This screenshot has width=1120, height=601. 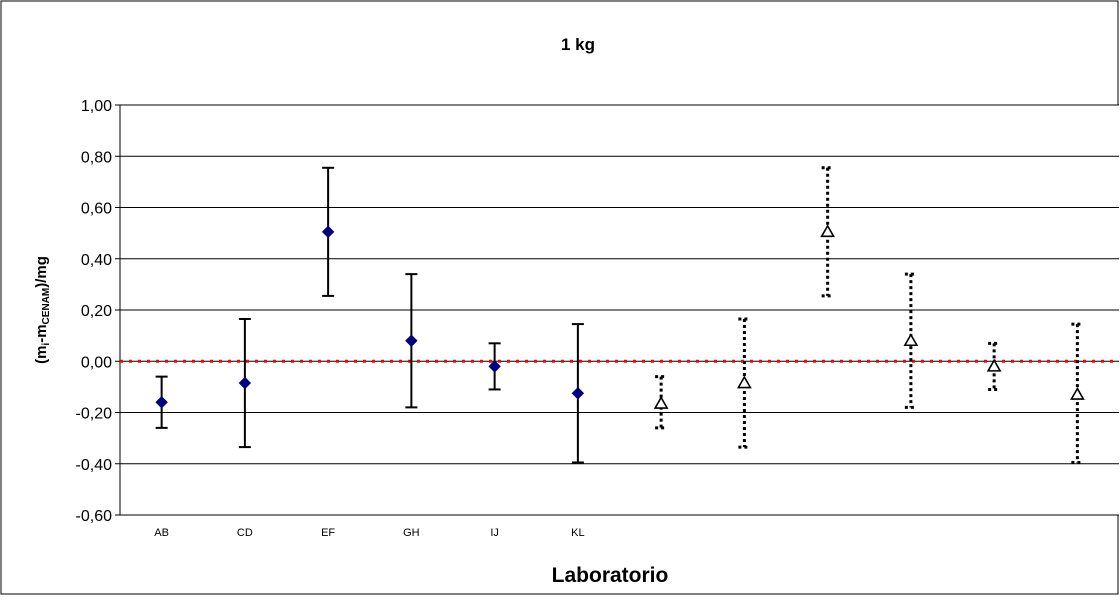 I want to click on y-tick-label-2: 0,60, so click(x=96, y=209).